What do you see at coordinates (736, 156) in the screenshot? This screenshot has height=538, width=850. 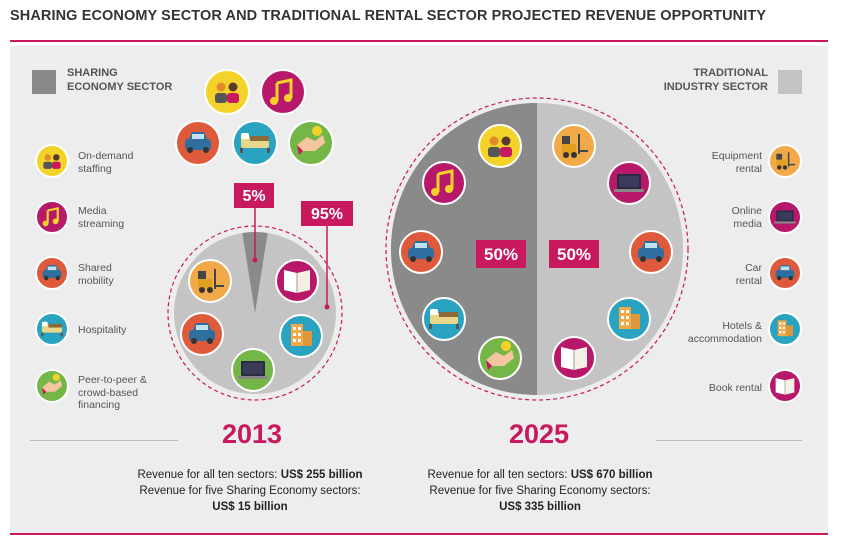 I see `label-line: Equipment` at bounding box center [736, 156].